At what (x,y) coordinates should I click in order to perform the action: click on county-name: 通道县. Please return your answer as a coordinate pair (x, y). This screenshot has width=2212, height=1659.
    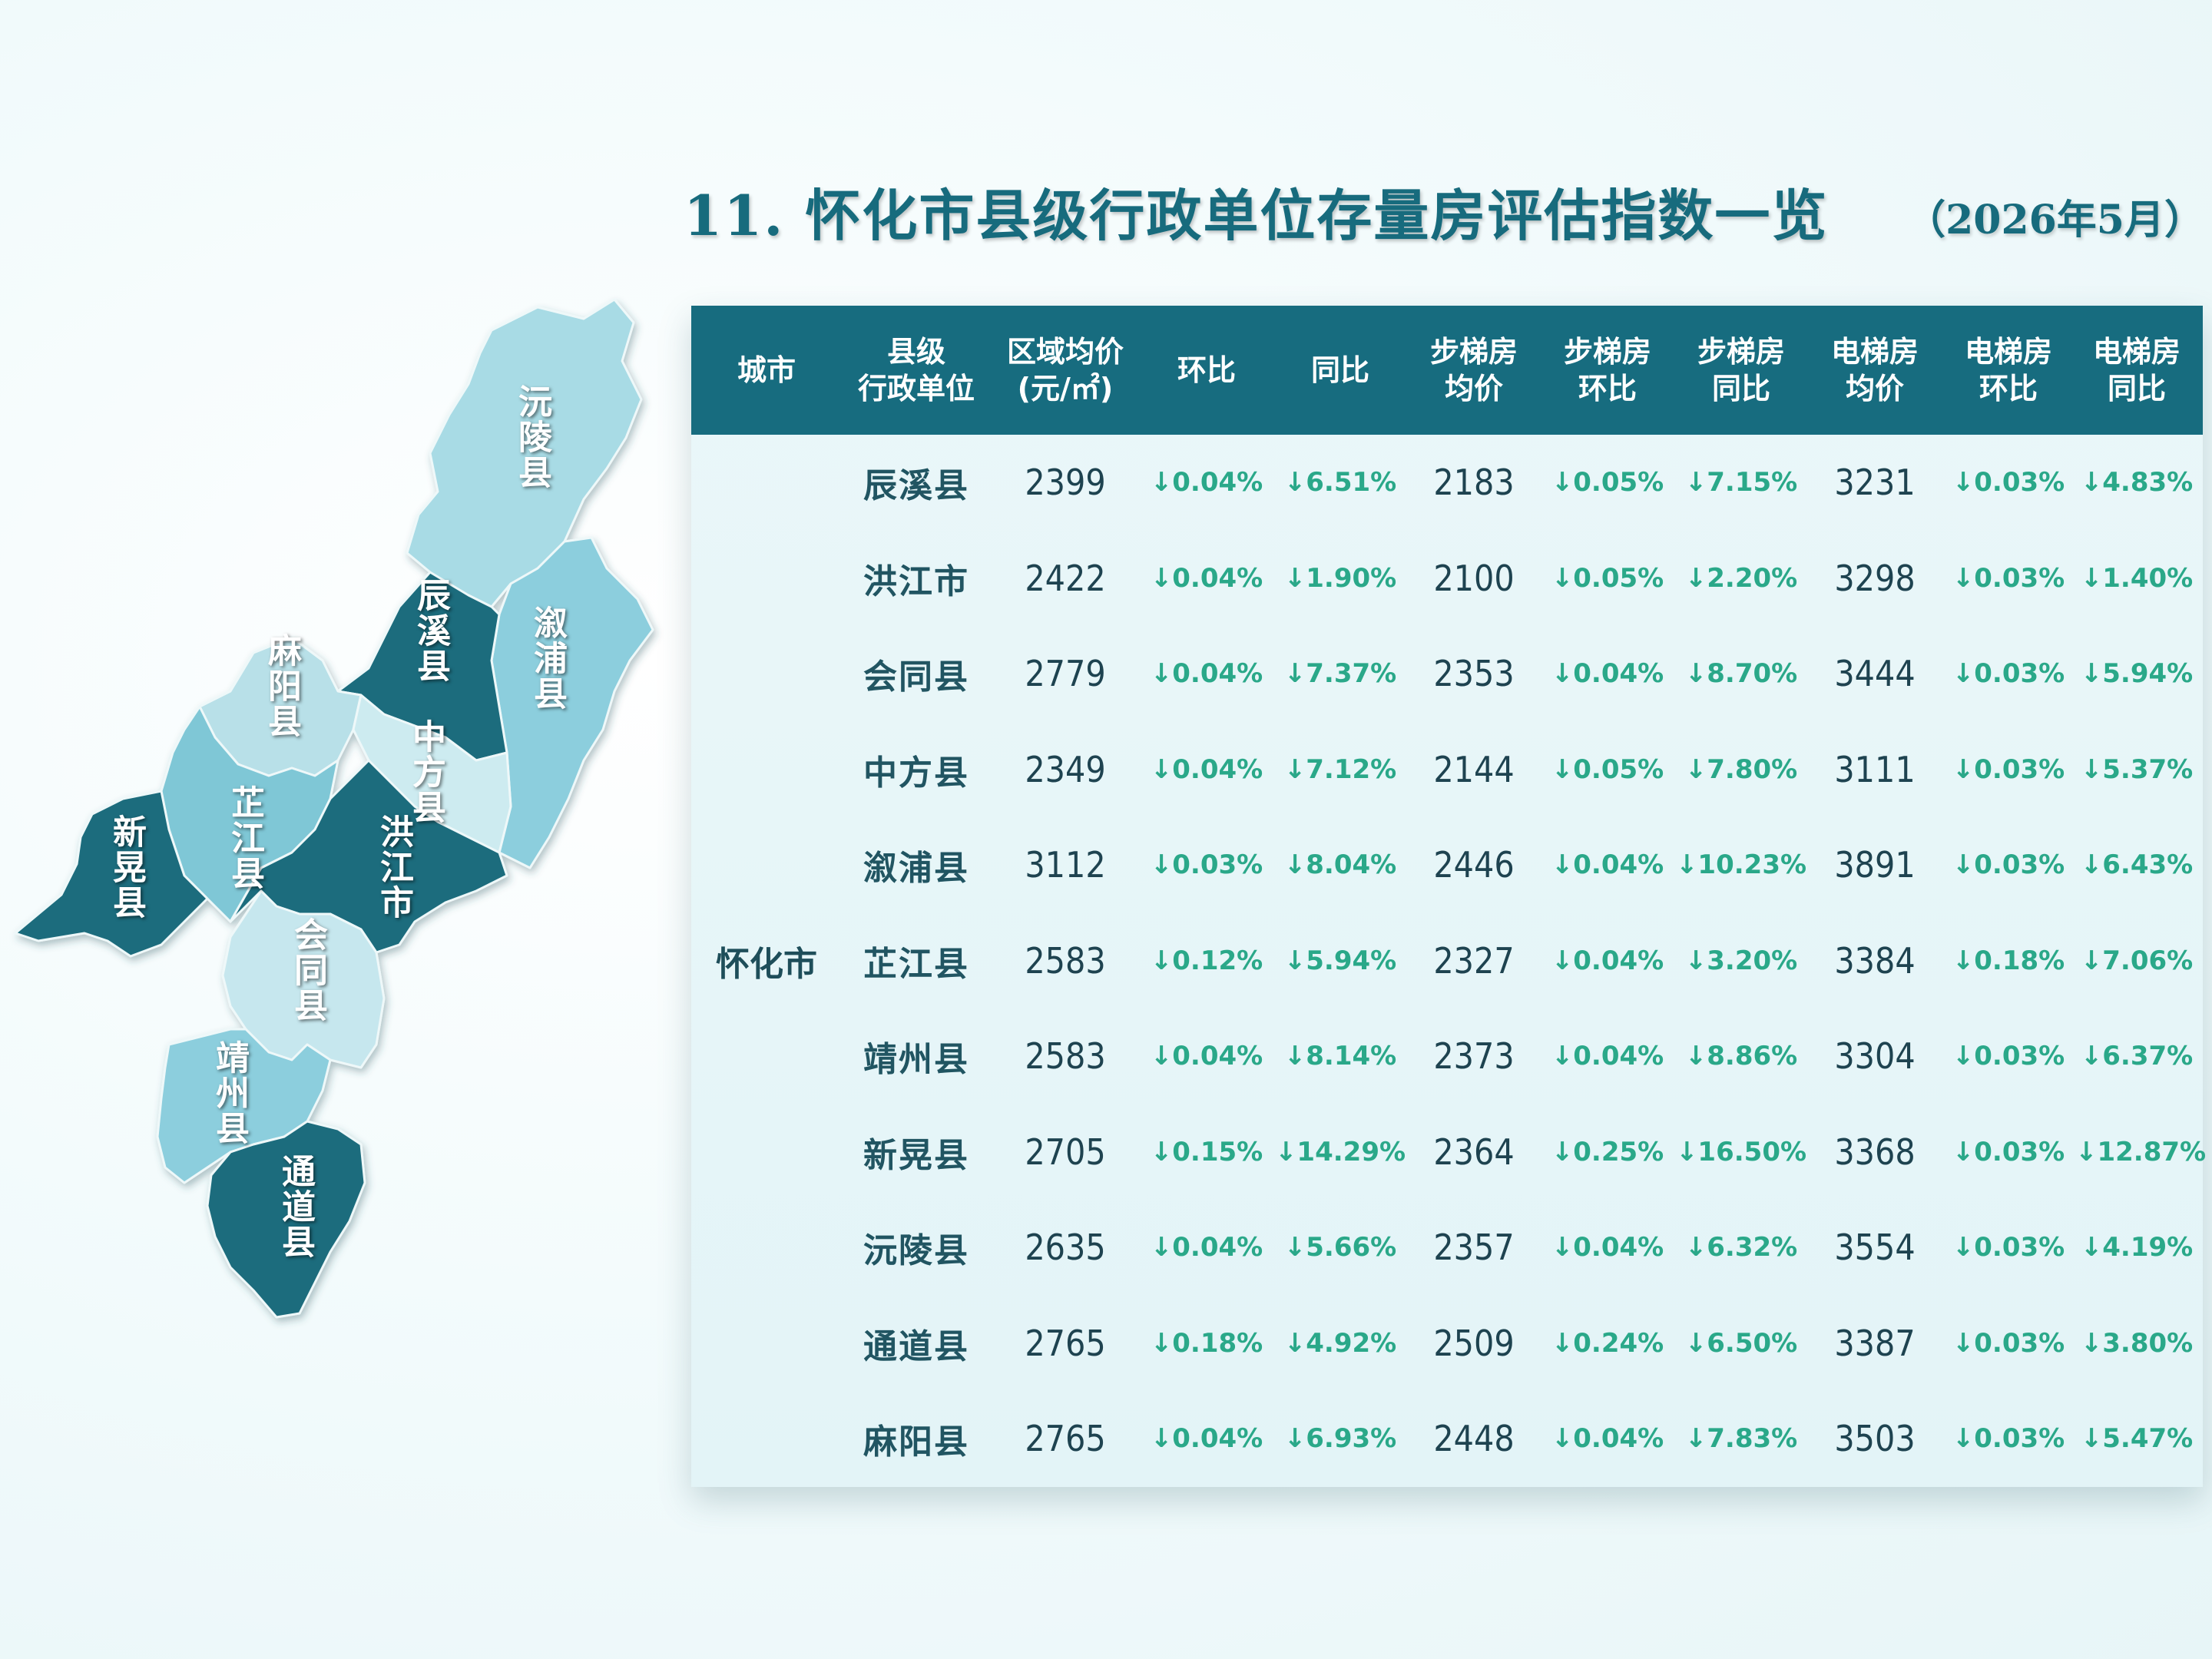
    Looking at the image, I should click on (916, 1346).